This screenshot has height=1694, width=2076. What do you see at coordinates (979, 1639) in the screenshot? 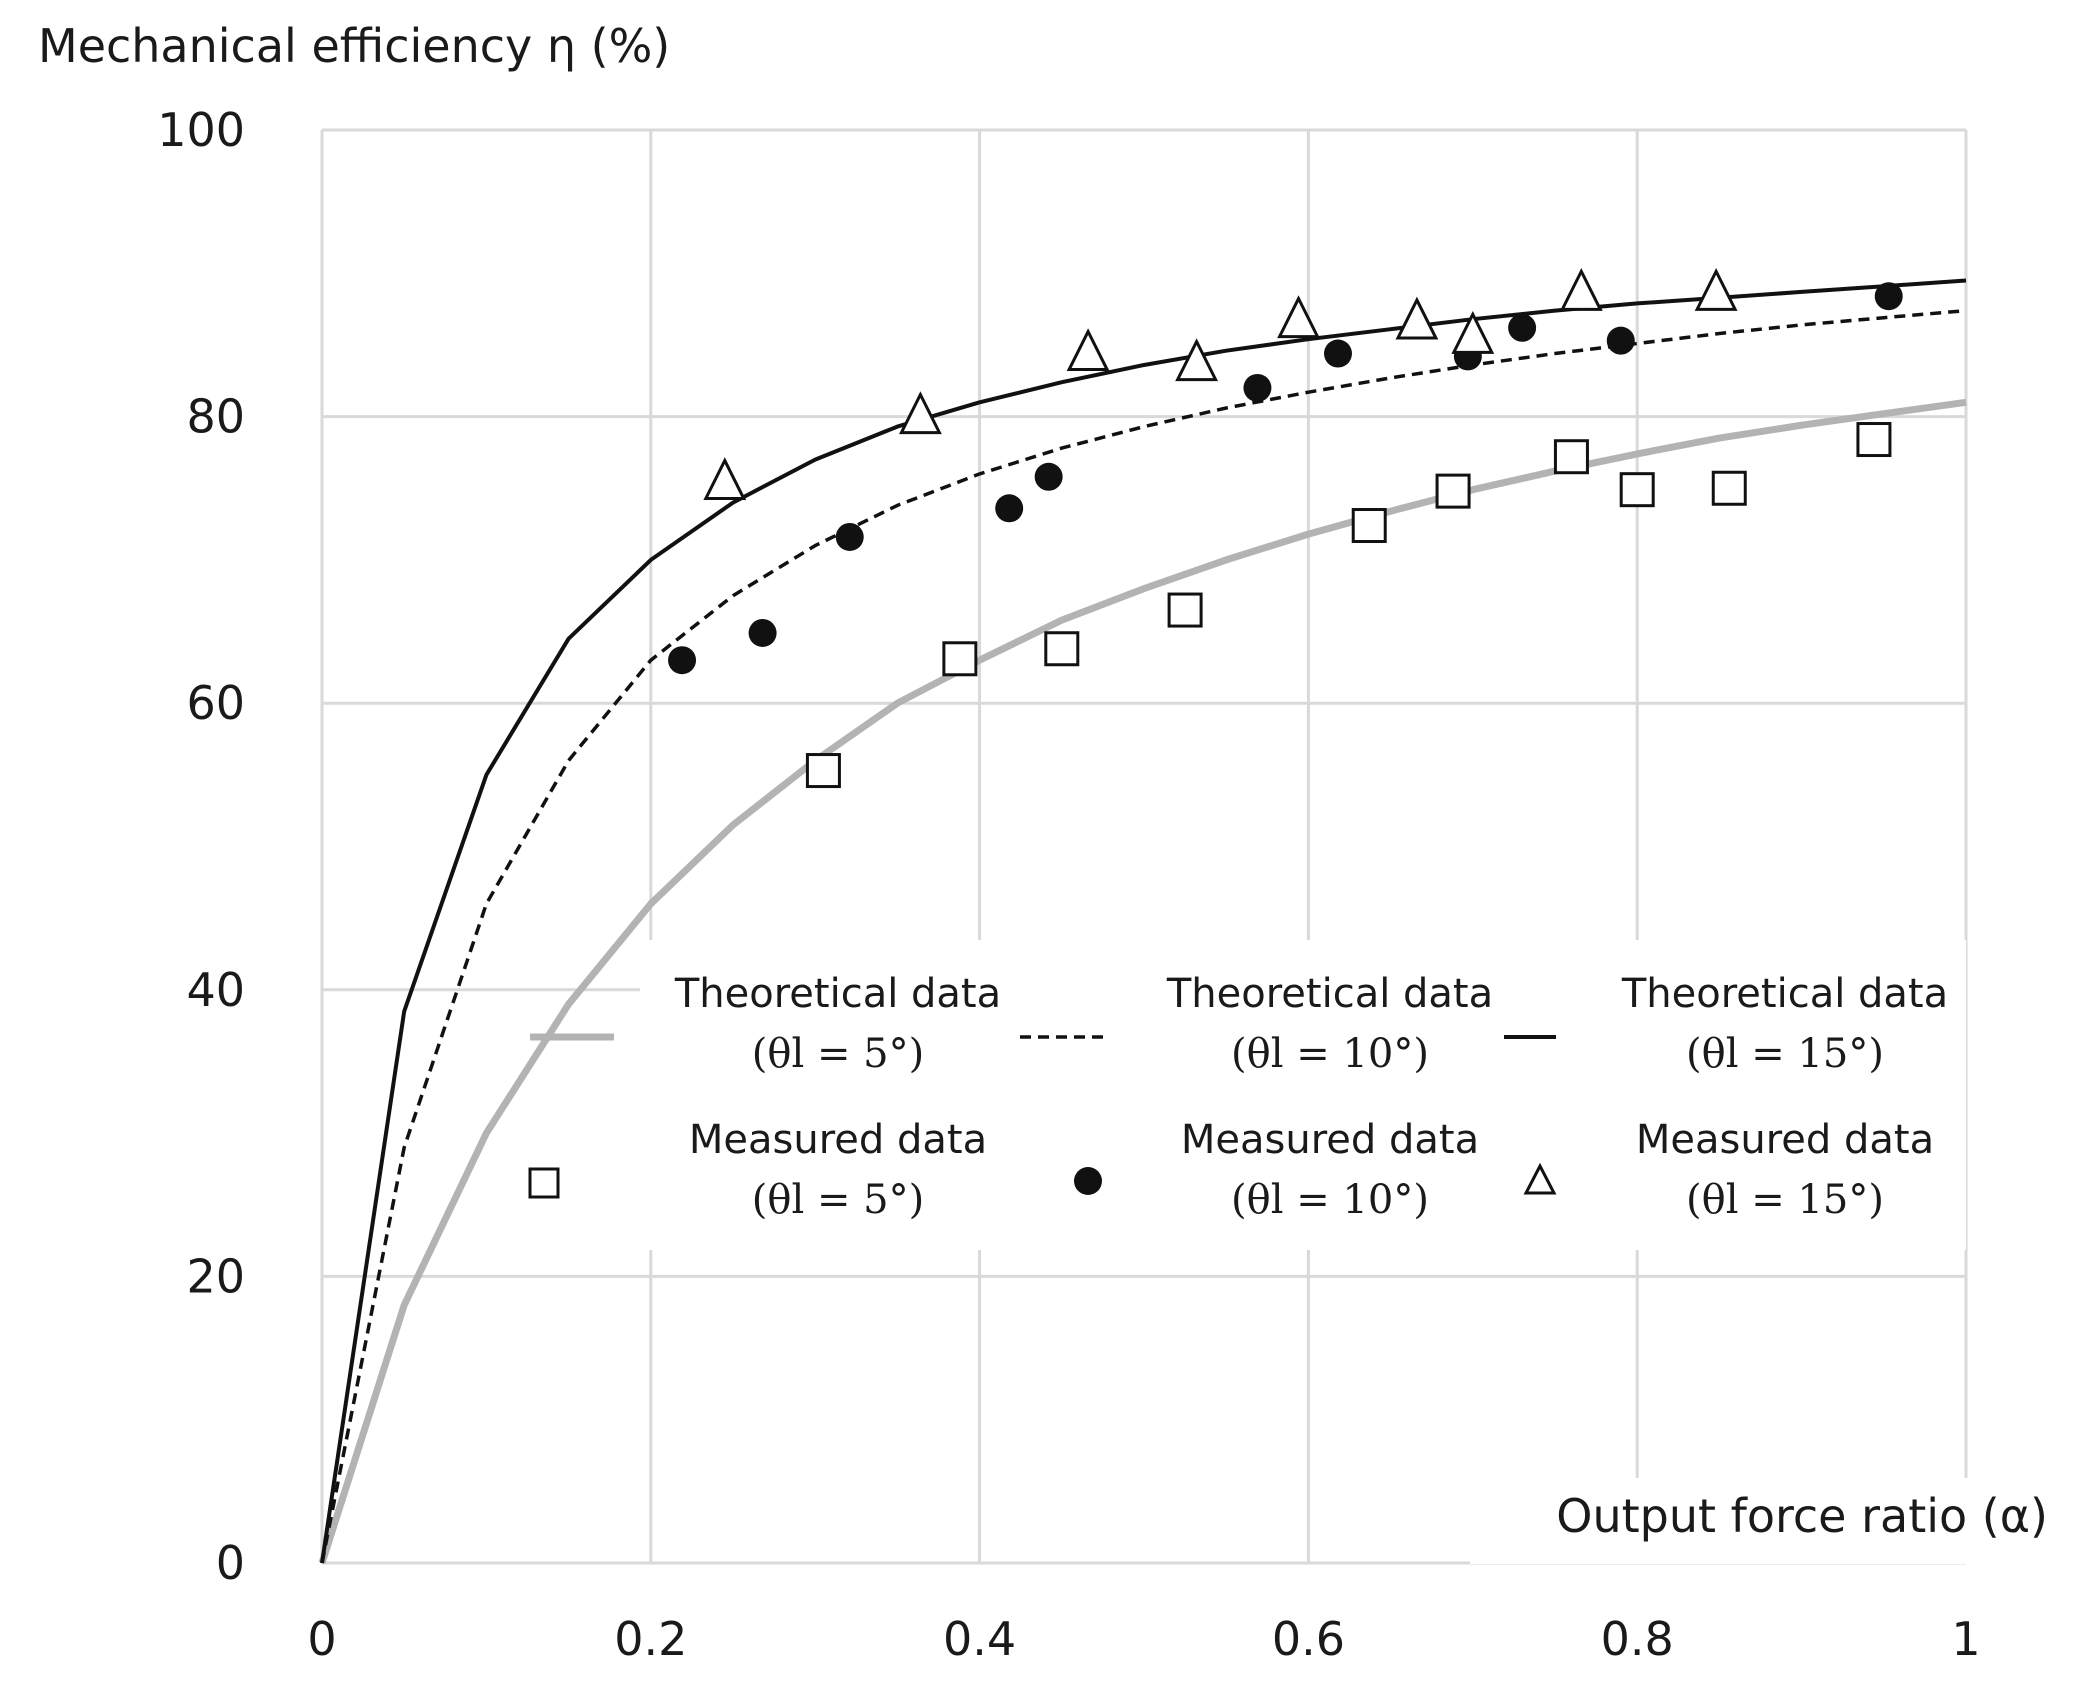
I see `x-tick-label: 0.4` at bounding box center [979, 1639].